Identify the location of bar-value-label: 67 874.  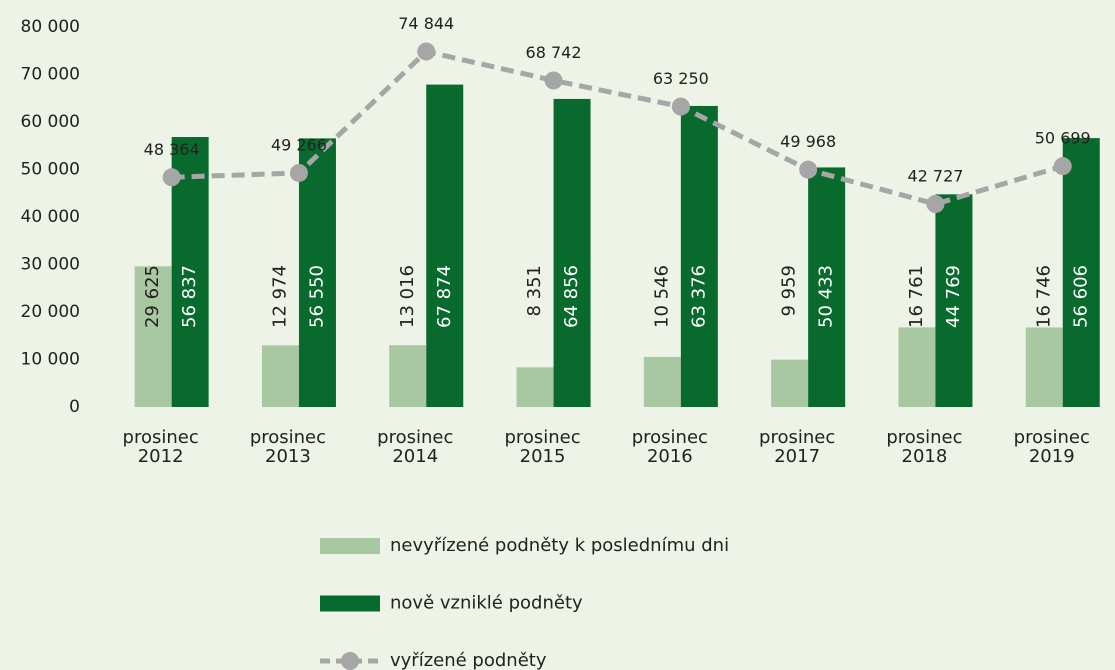
(444, 296).